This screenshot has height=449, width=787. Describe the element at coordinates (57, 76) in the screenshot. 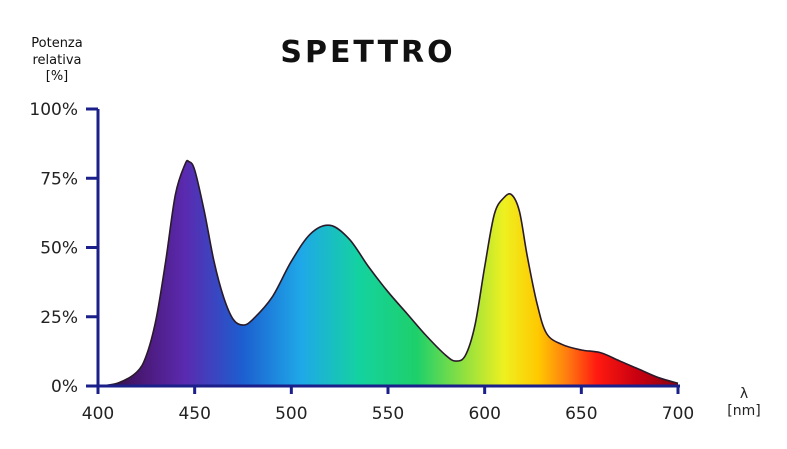

I see `y-axis-title-line-3: [%]` at that location.